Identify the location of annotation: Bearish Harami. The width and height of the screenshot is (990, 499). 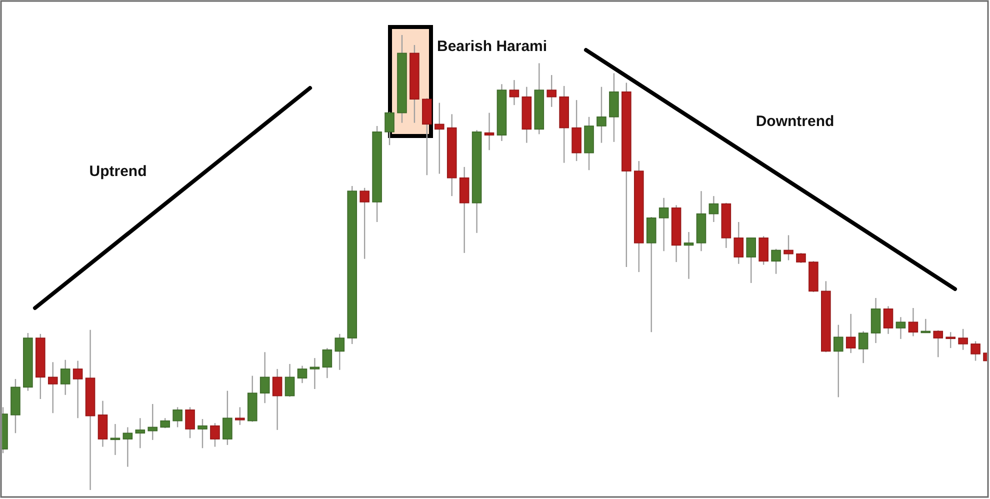
(492, 46).